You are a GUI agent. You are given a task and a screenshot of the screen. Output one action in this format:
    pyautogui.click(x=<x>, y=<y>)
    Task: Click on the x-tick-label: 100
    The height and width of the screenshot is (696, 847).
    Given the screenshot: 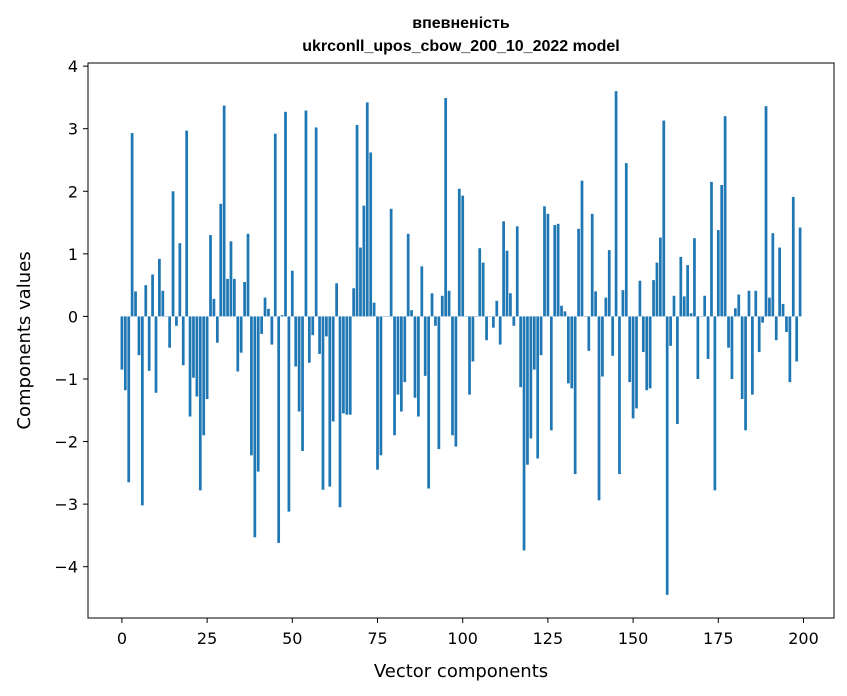 What is the action you would take?
    pyautogui.click(x=462, y=638)
    